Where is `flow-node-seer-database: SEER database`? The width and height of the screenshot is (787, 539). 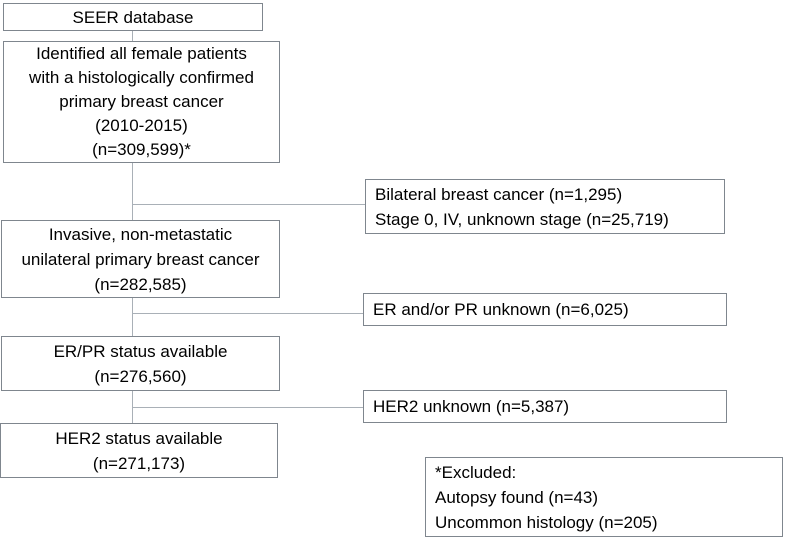
flow-node-seer-database: SEER database is located at coordinates (133, 17).